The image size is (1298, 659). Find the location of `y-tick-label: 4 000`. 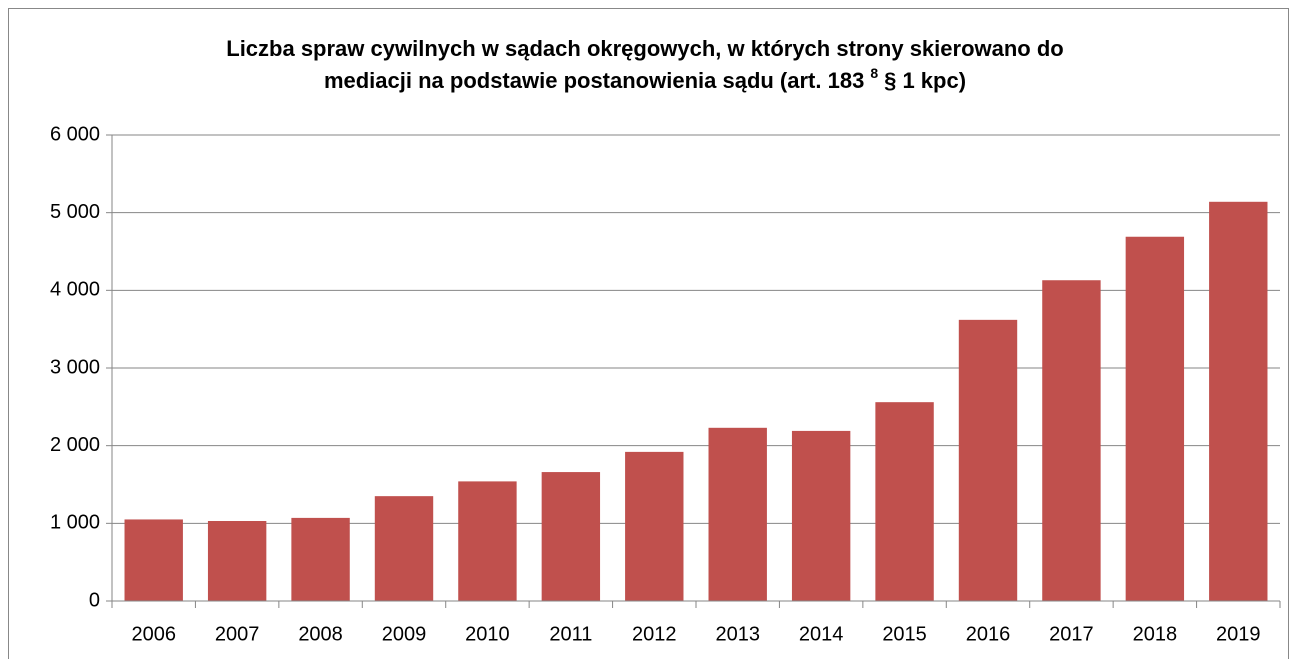

y-tick-label: 4 000 is located at coordinates (75, 290).